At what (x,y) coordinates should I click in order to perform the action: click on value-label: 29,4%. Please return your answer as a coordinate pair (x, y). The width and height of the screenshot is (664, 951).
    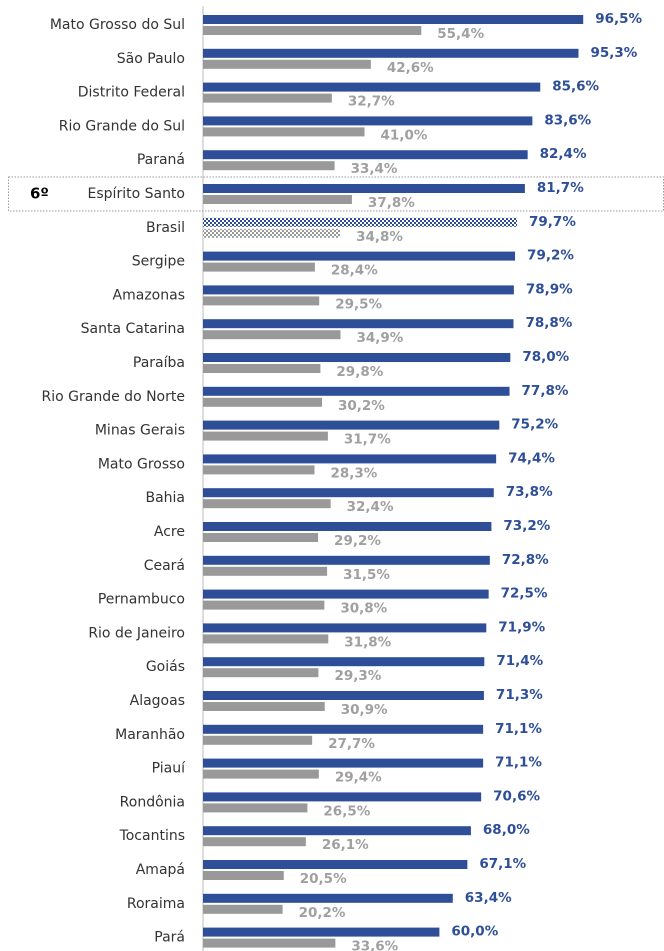
    Looking at the image, I should click on (358, 778).